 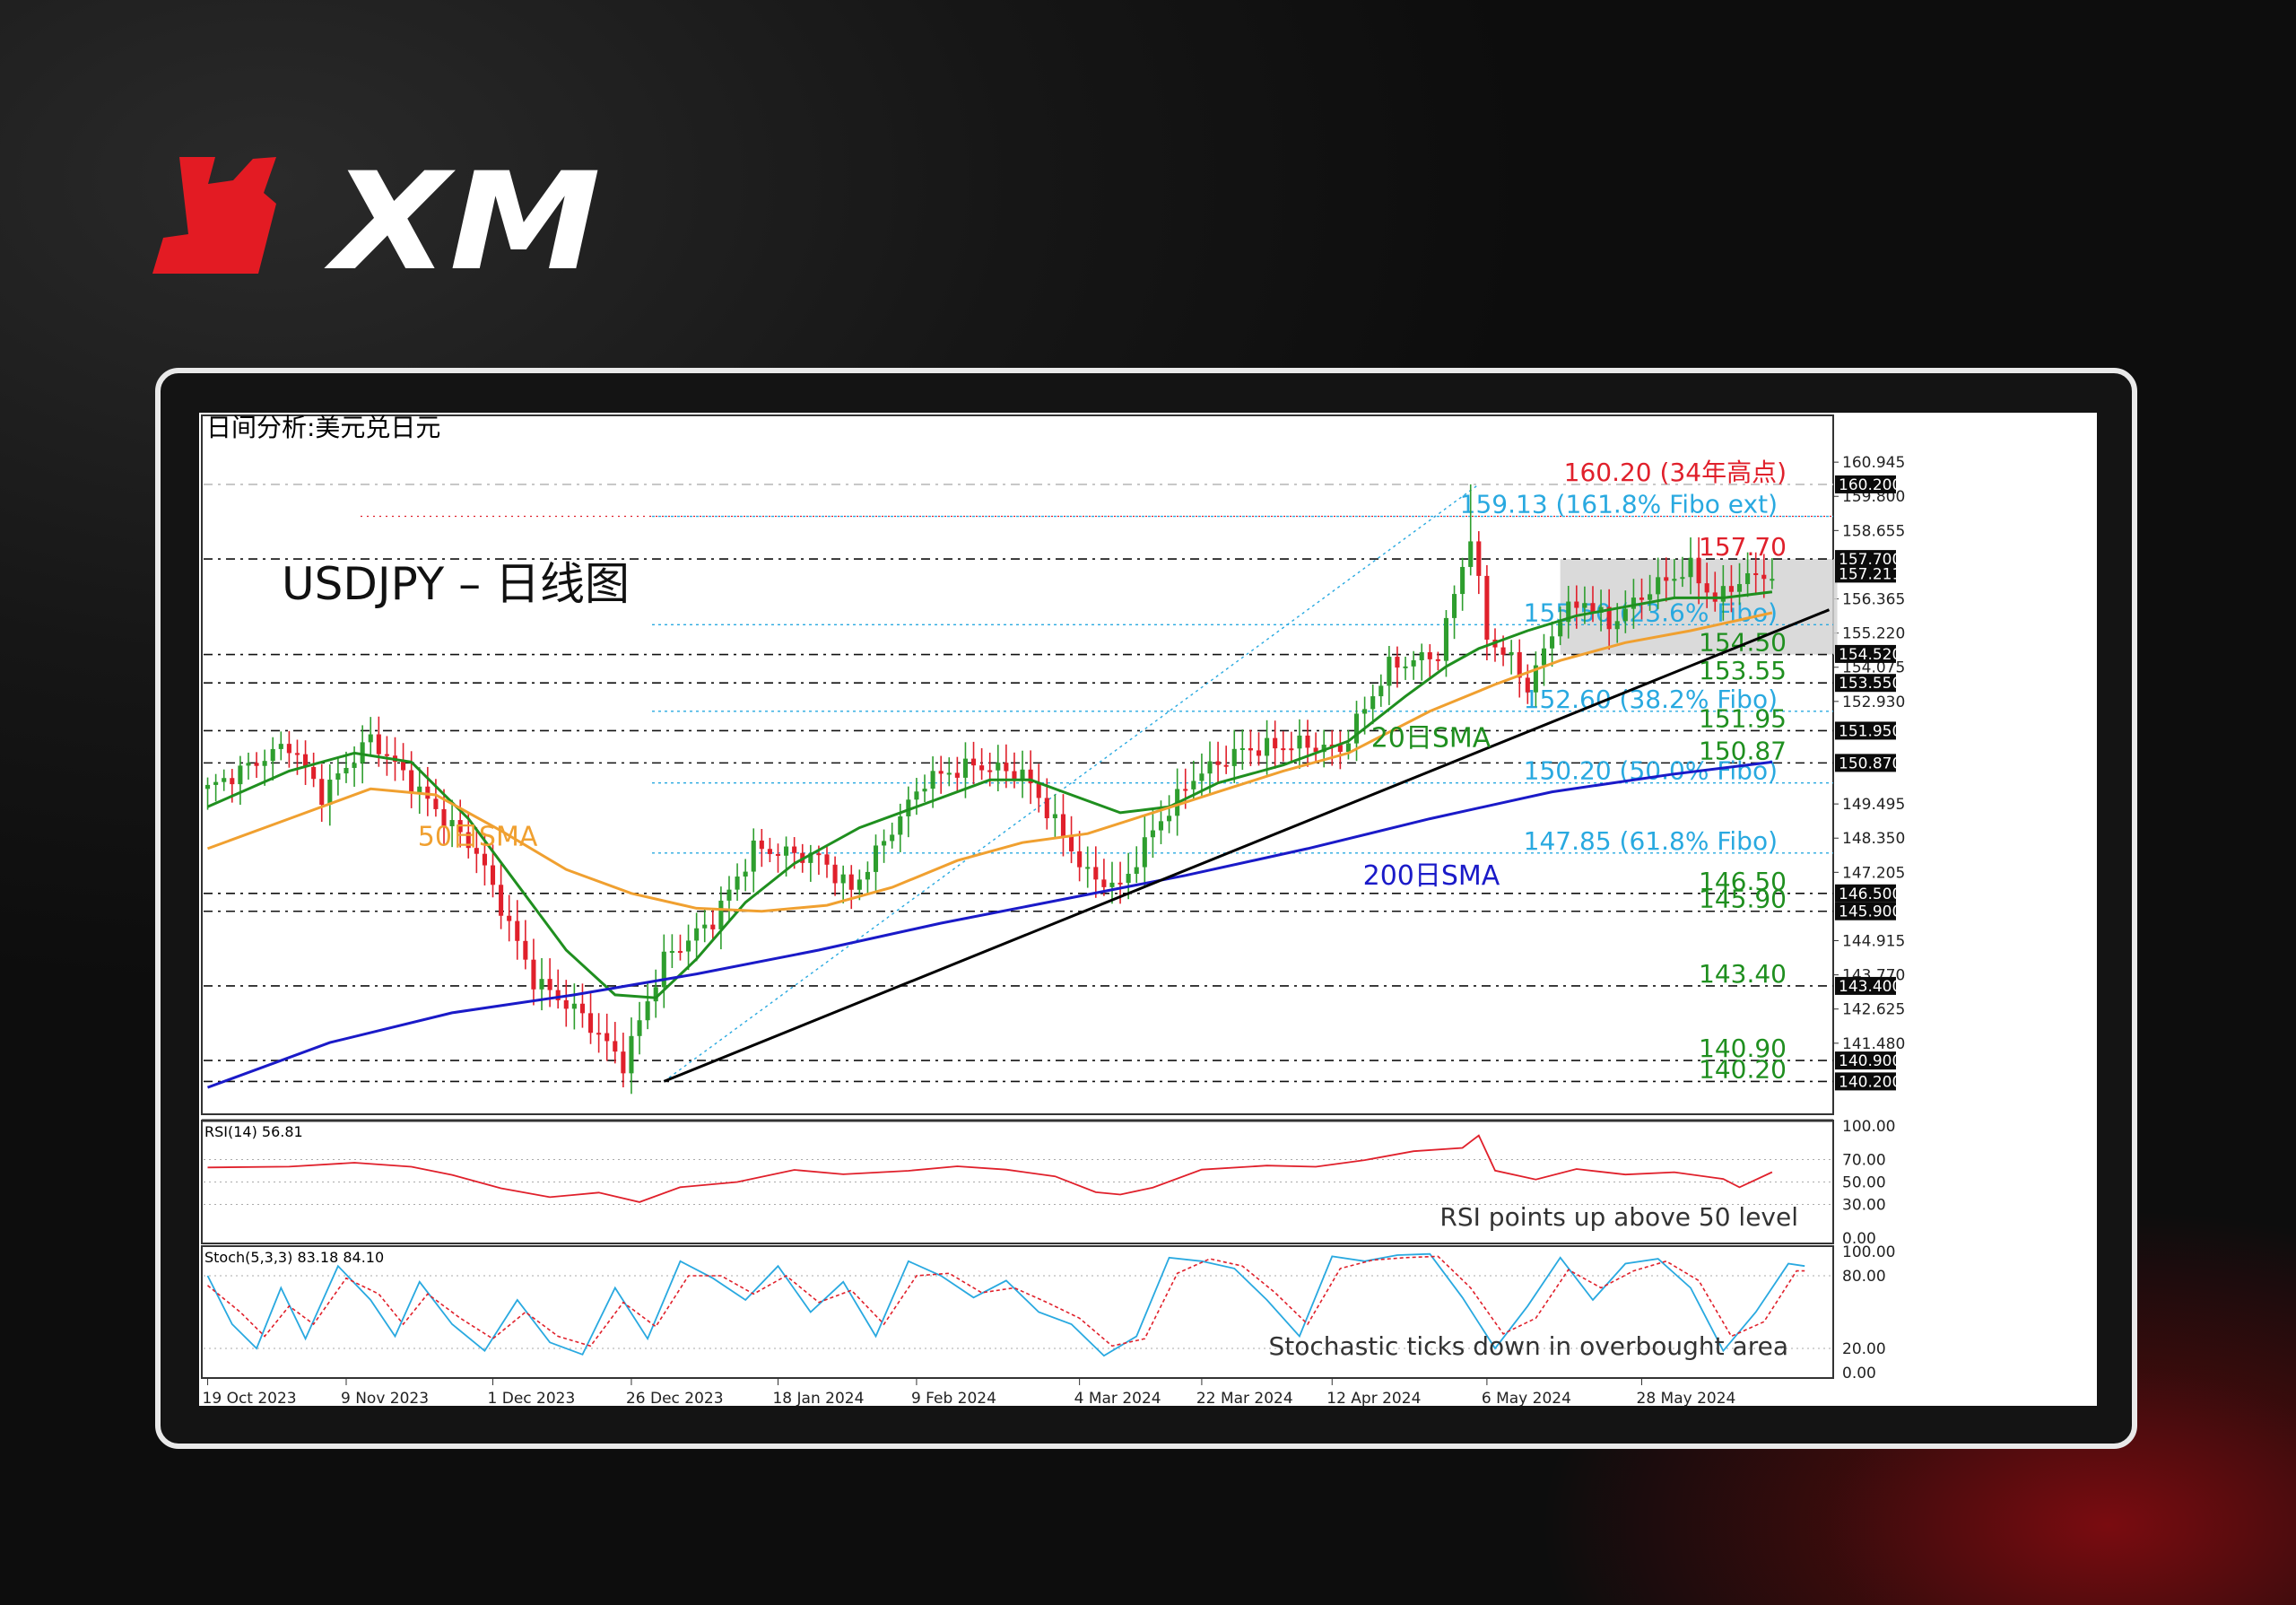 What do you see at coordinates (1873, 942) in the screenshot?
I see `y-tick-label: 144.915` at bounding box center [1873, 942].